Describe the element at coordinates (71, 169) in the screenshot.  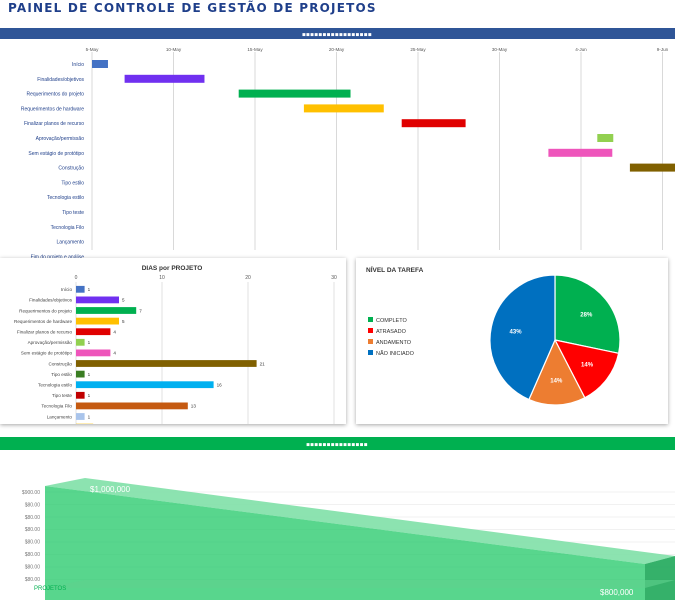
I see `gantt-task-label: Construção` at that location.